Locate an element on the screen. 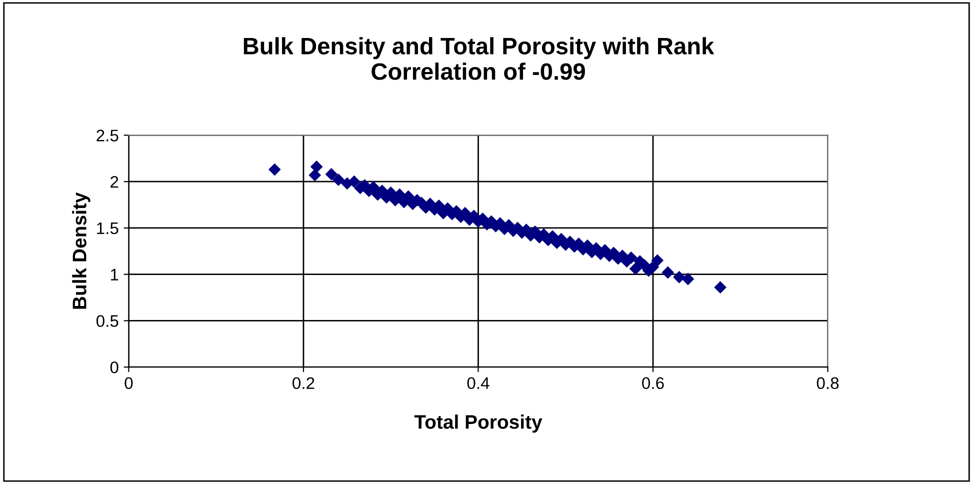 The image size is (975, 483). x-axis-title: Total Porosity is located at coordinates (478, 423).